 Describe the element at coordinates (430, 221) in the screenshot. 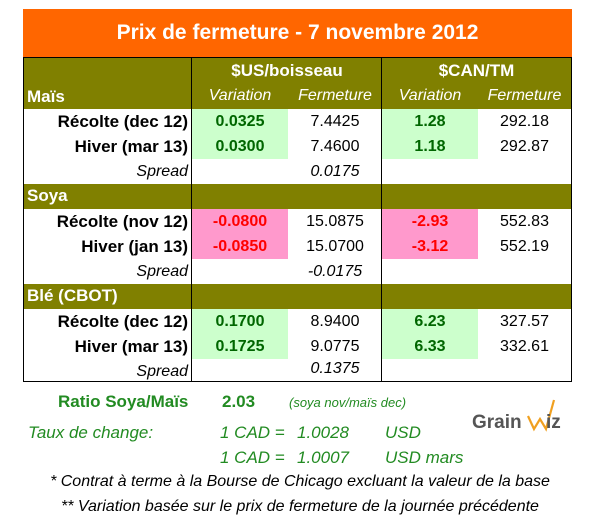

I see `can-variation-cell: -2.93` at that location.